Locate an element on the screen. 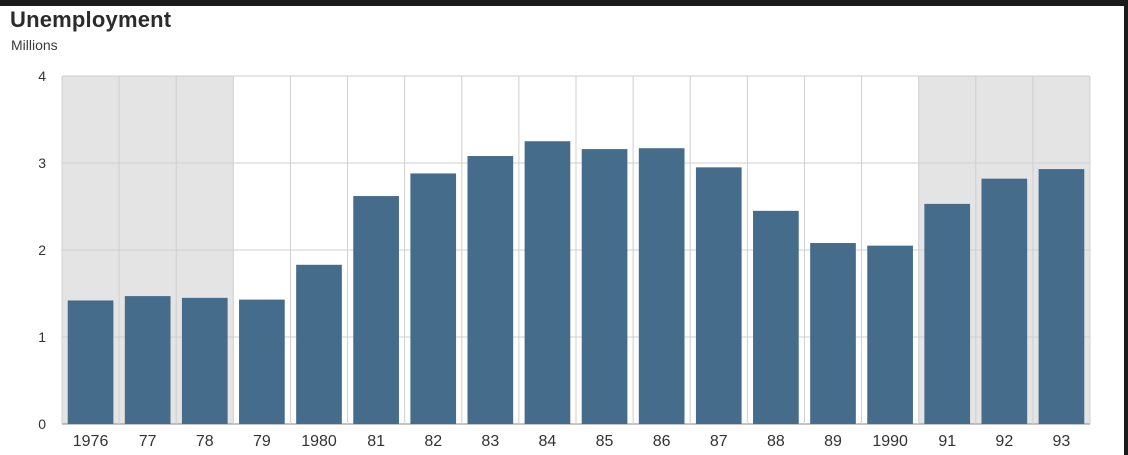  x-tick-label: 77 is located at coordinates (148, 441).